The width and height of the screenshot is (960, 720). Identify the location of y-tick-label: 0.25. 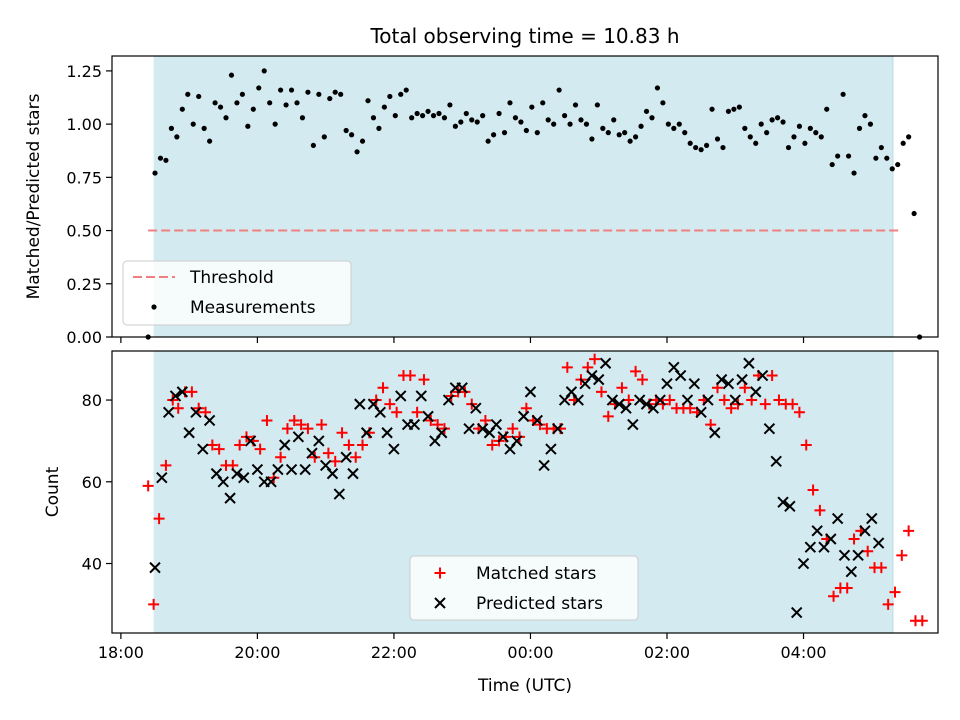
(84, 284).